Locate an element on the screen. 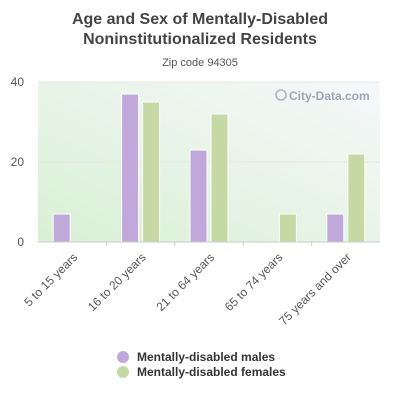 The height and width of the screenshot is (400, 400). x-tick-label: 65 to 74 years is located at coordinates (254, 282).